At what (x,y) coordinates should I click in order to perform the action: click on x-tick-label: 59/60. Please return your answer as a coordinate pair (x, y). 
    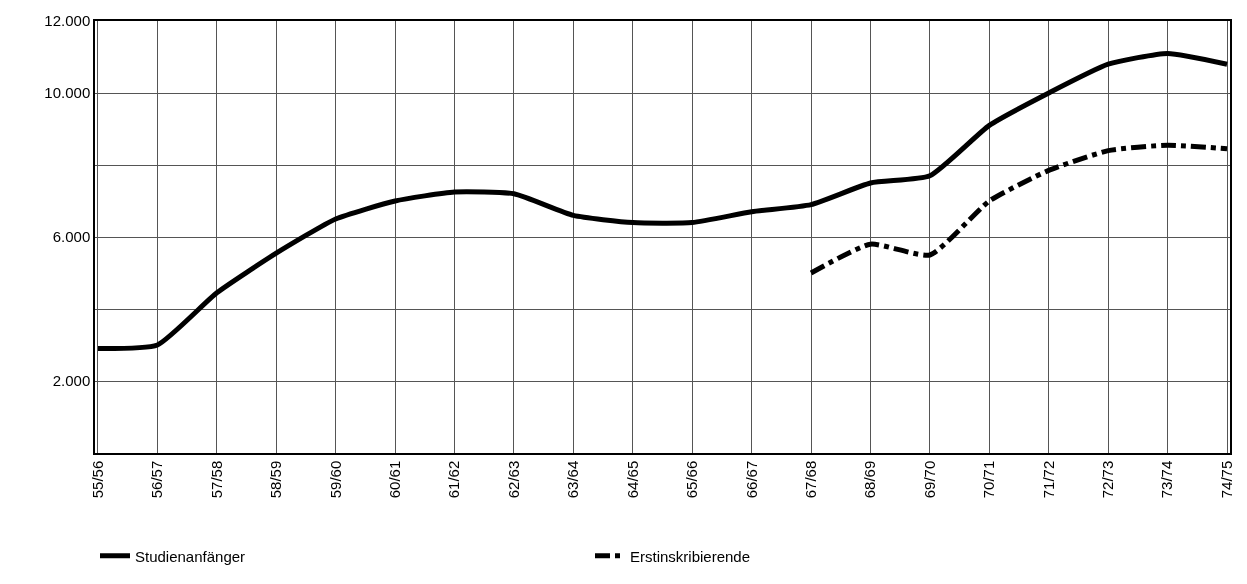
    Looking at the image, I should click on (335, 479).